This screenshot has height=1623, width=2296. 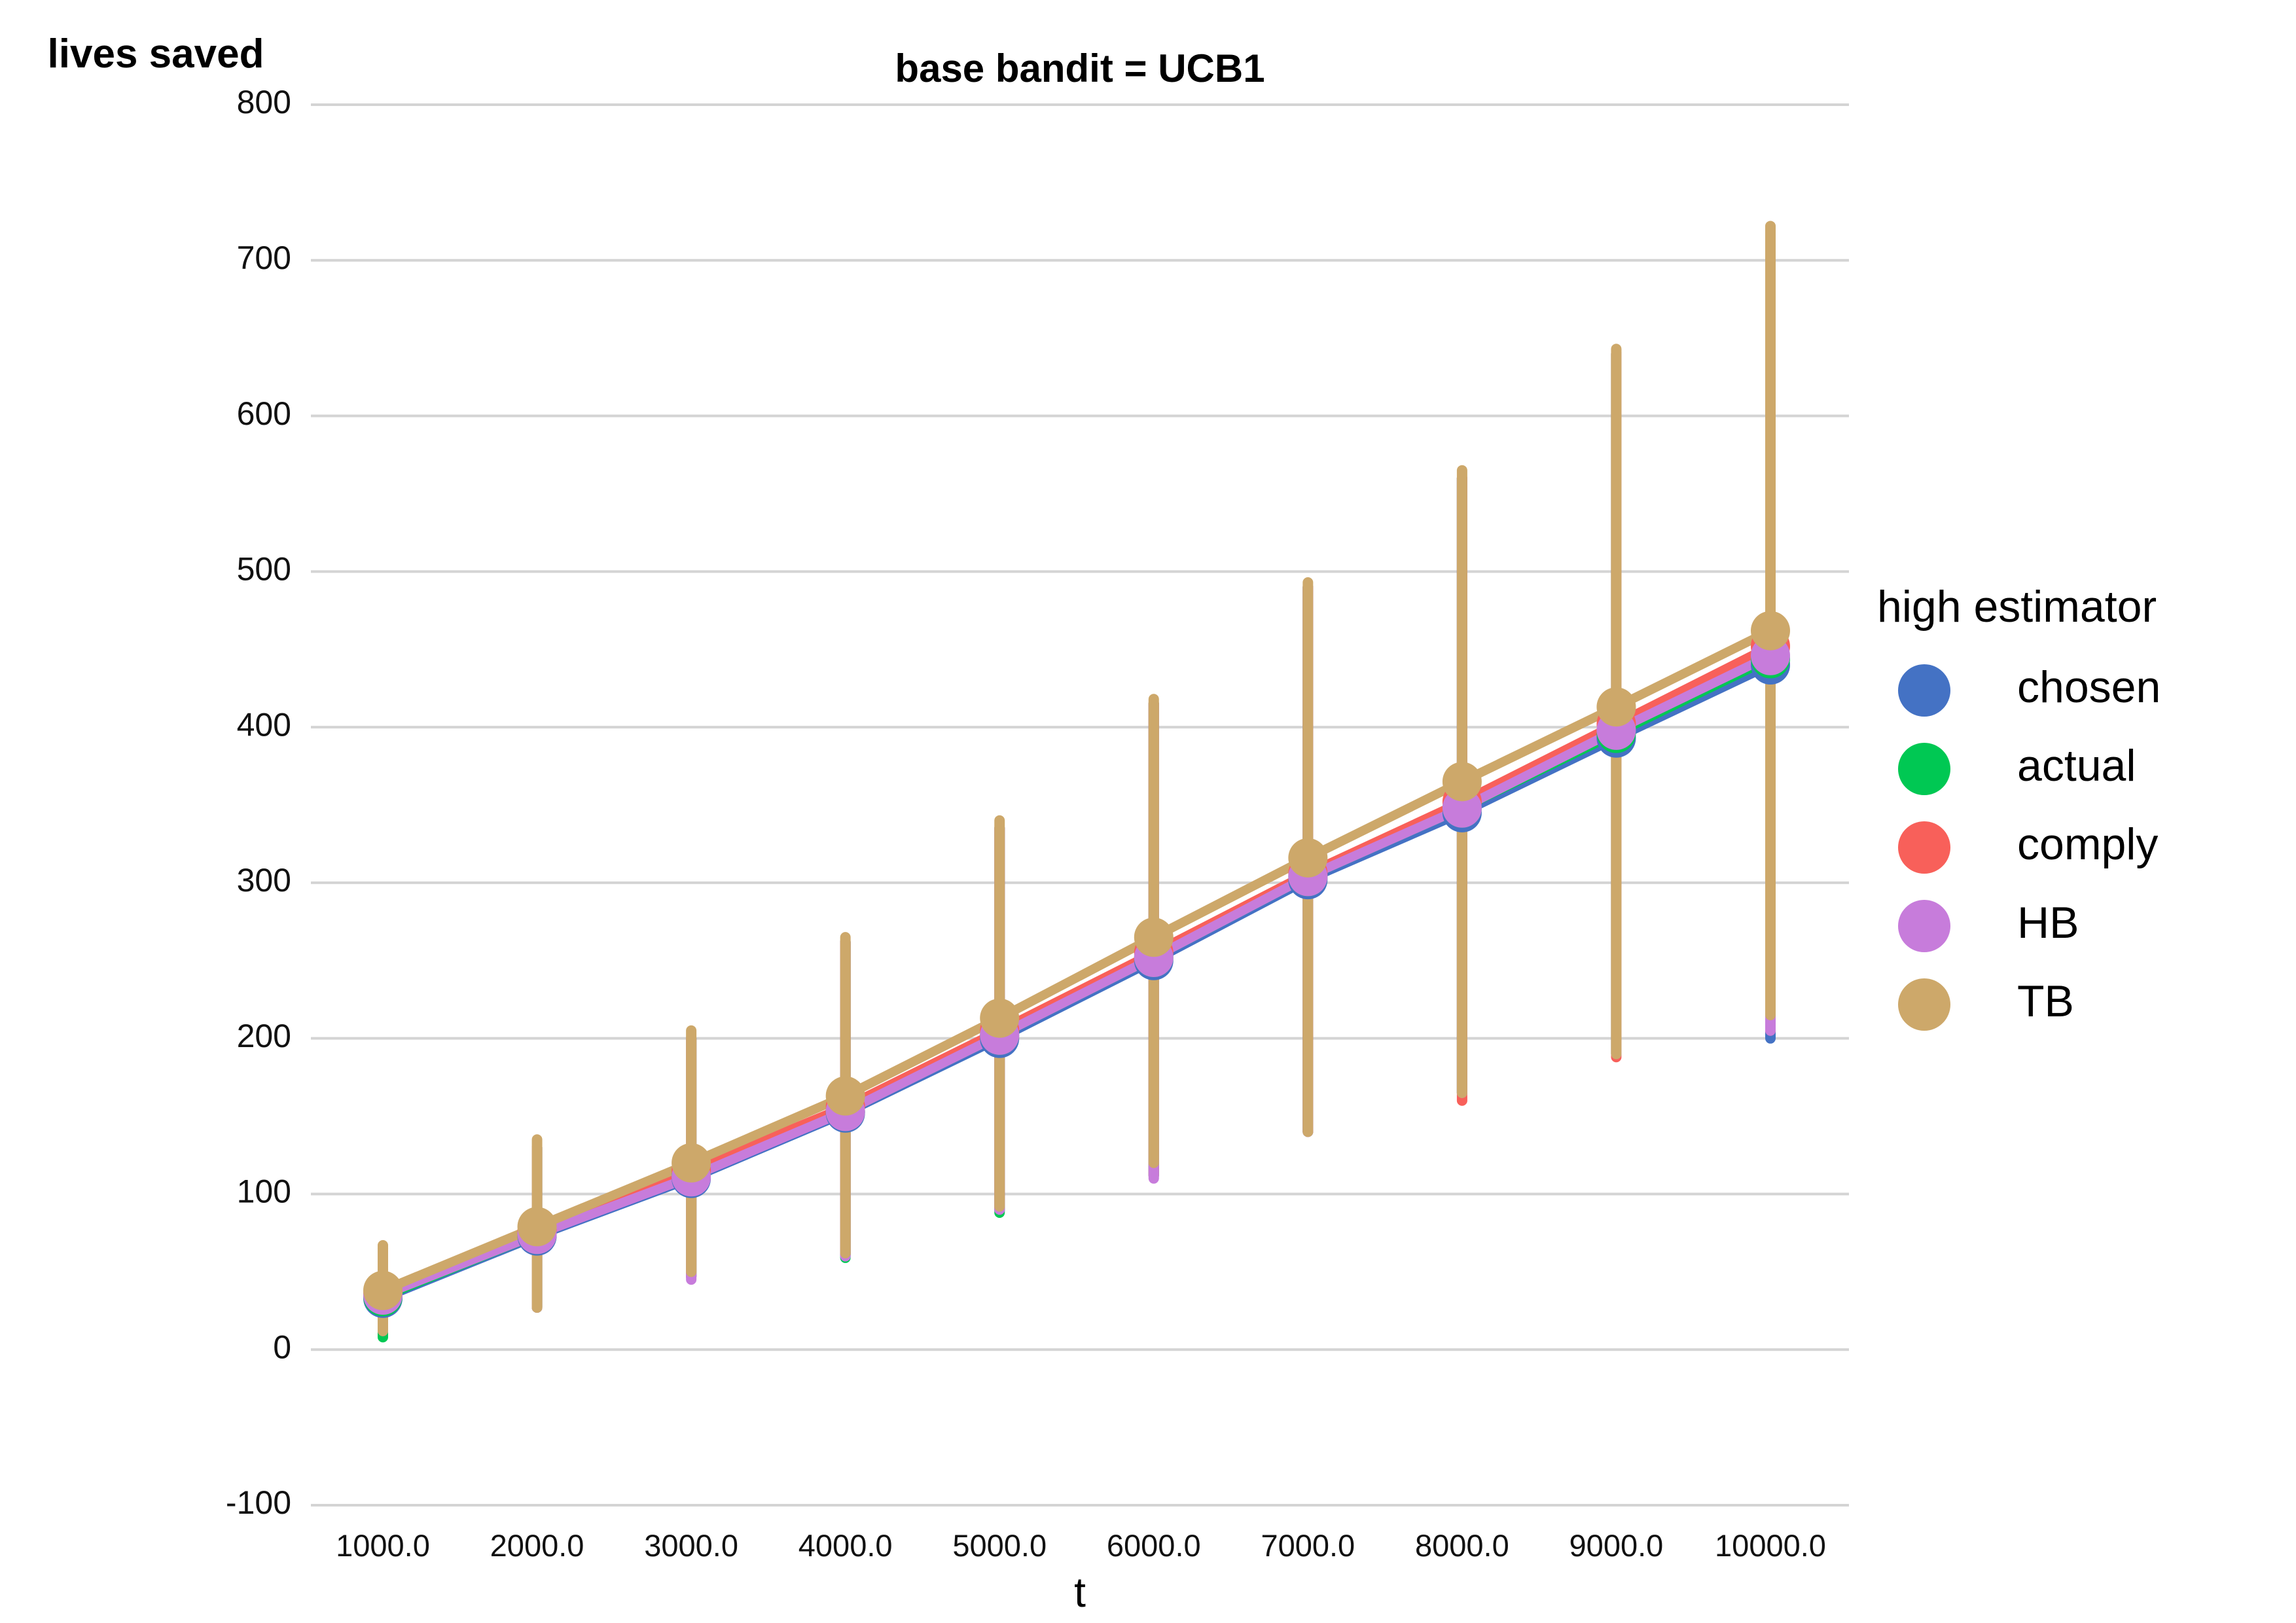 What do you see at coordinates (1770, 1546) in the screenshot?
I see `x-tick-label-9: 10000.0` at bounding box center [1770, 1546].